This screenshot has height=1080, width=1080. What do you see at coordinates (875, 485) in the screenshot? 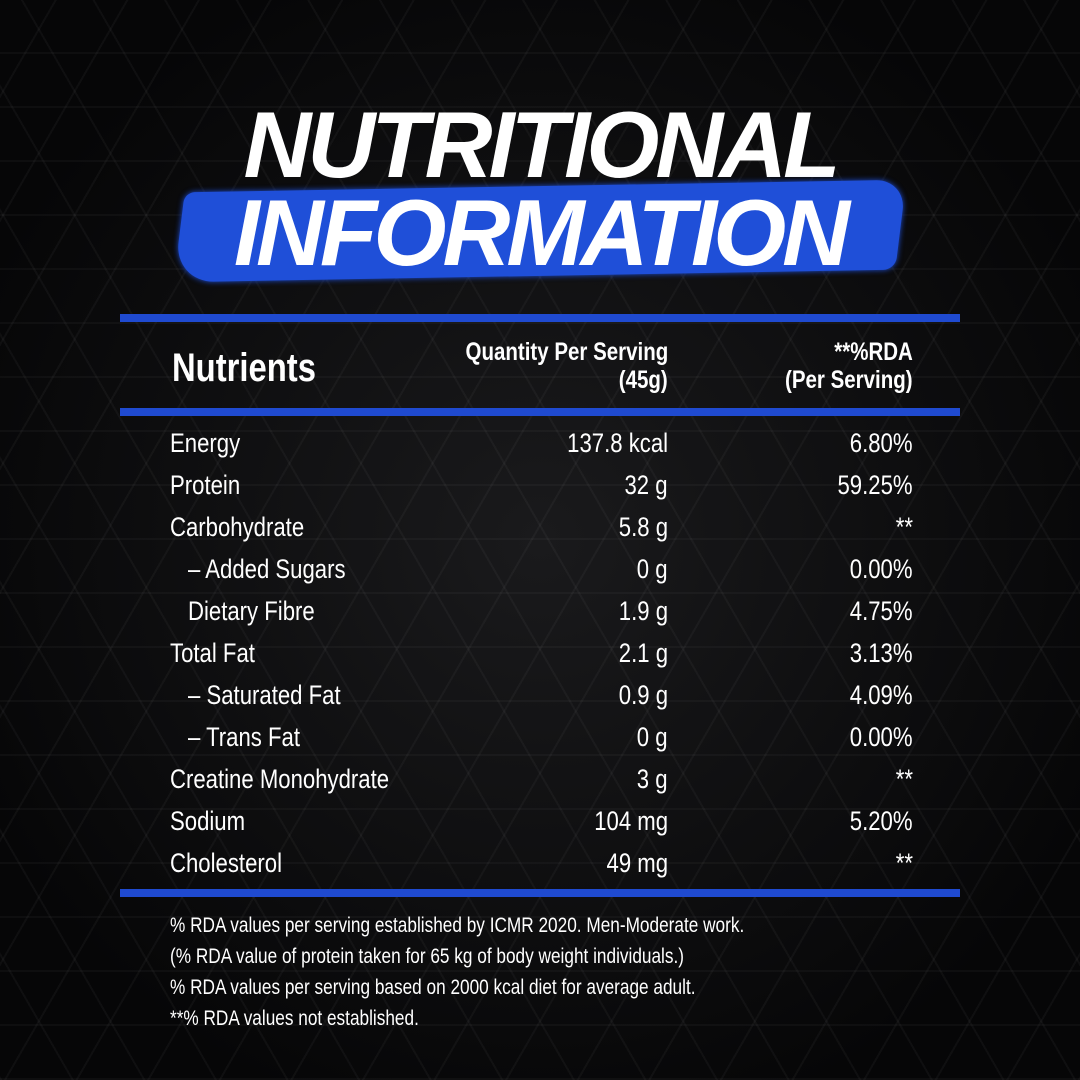
I see `nutrient-rda: 59.25%` at bounding box center [875, 485].